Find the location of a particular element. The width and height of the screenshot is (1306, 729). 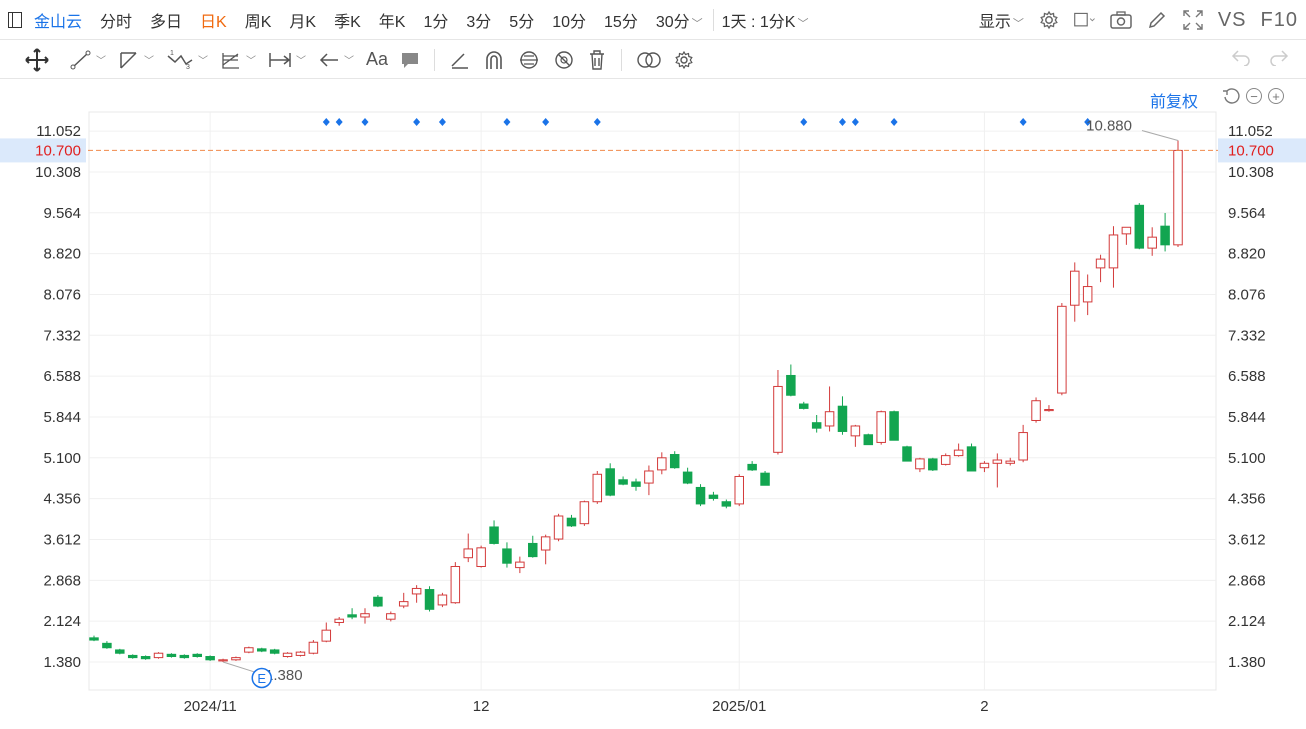

y-tick-label-right: 4.356 is located at coordinates (1247, 499).